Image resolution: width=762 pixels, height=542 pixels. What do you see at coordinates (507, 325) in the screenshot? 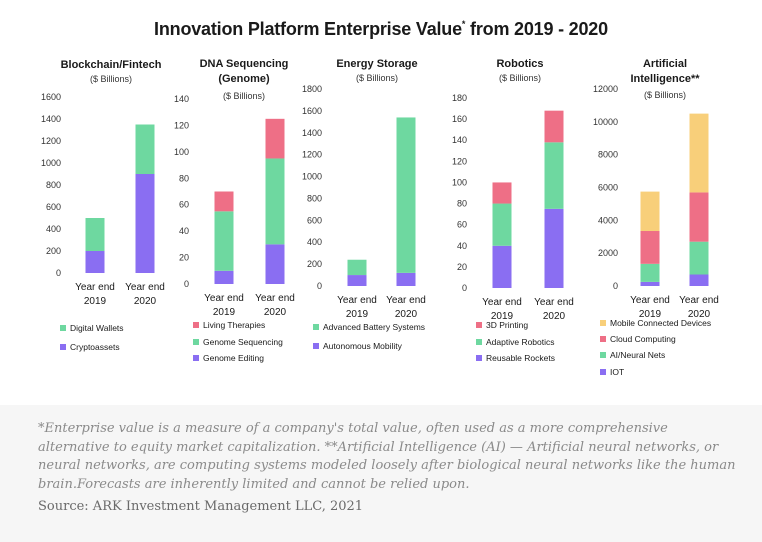
I see `chart4-legend-label: 3D Printing` at bounding box center [507, 325].